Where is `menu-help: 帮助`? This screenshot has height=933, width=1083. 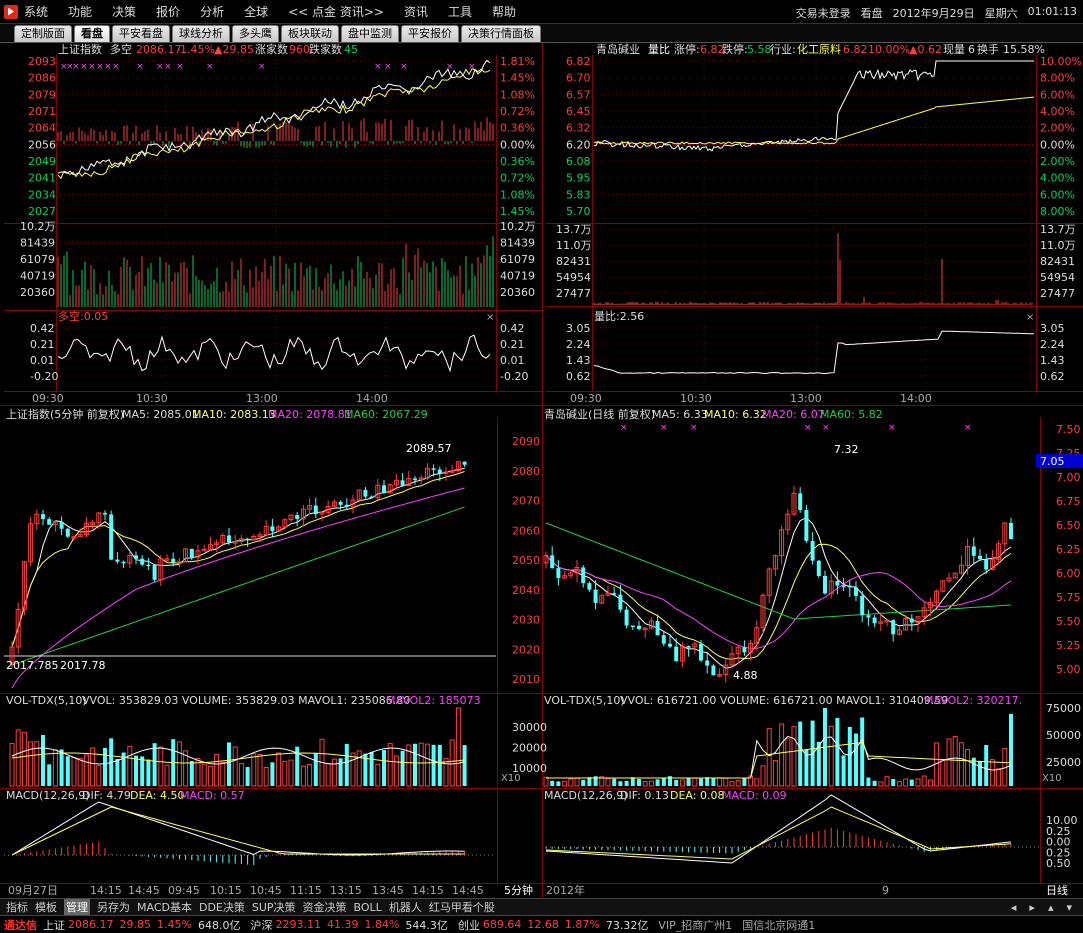
menu-help: 帮助 is located at coordinates (503, 12).